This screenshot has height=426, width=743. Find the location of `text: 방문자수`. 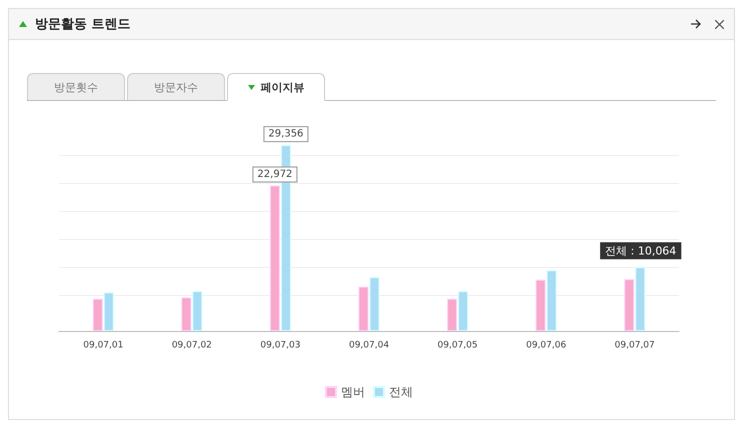

text: 방문자수 is located at coordinates (176, 86).